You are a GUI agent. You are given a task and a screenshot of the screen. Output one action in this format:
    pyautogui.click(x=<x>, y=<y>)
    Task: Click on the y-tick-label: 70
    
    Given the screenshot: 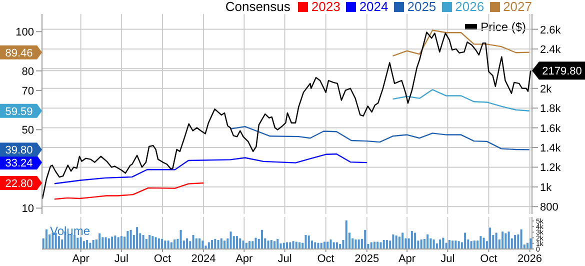 What is the action you would take?
    pyautogui.click(x=28, y=91)
    